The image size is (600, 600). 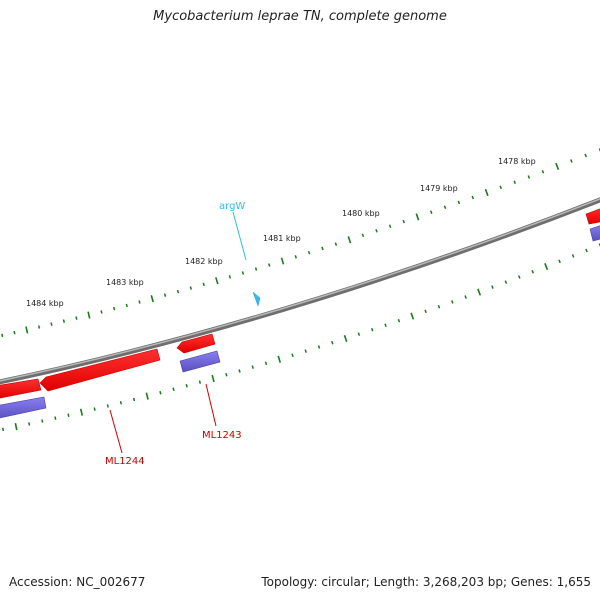 What do you see at coordinates (23, 407) in the screenshot?
I see `gene-bar-ml1244` at bounding box center [23, 407].